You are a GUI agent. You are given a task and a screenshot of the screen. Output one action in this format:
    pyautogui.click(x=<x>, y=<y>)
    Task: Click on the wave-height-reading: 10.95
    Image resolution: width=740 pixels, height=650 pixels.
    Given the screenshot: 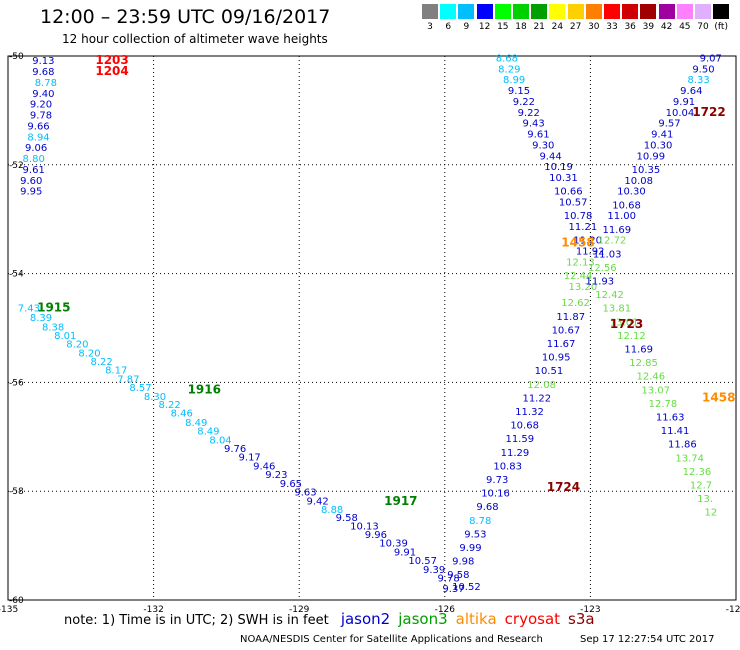 What is the action you would take?
    pyautogui.click(x=556, y=358)
    